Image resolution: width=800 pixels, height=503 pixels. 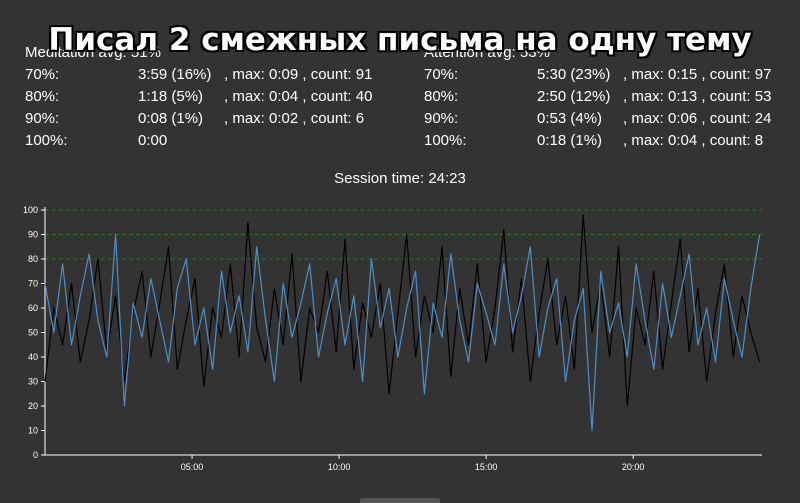 What do you see at coordinates (42, 74) in the screenshot?
I see `meditation-level: 70%:` at bounding box center [42, 74].